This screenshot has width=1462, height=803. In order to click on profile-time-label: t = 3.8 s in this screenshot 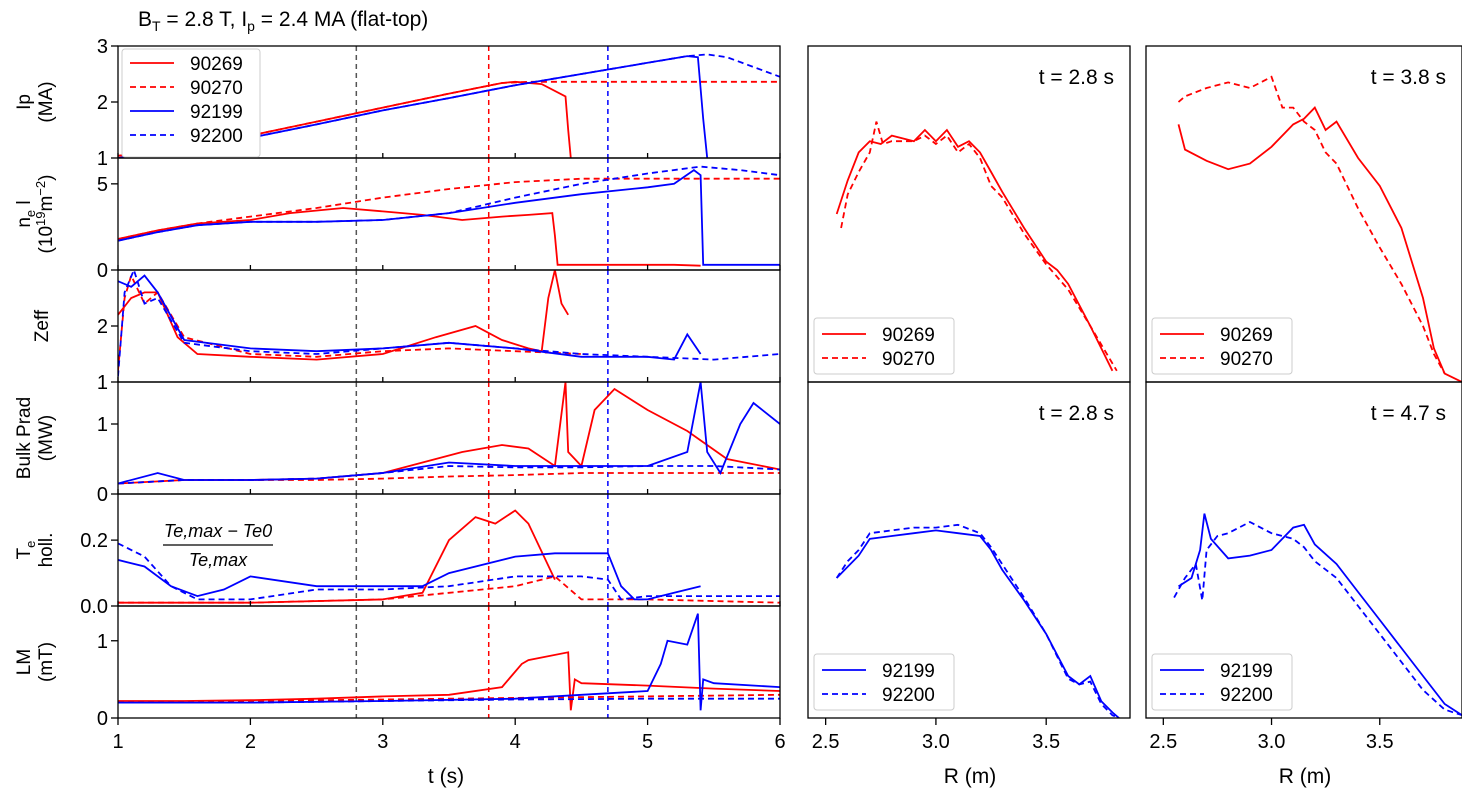, I will do `click(1408, 77)`.